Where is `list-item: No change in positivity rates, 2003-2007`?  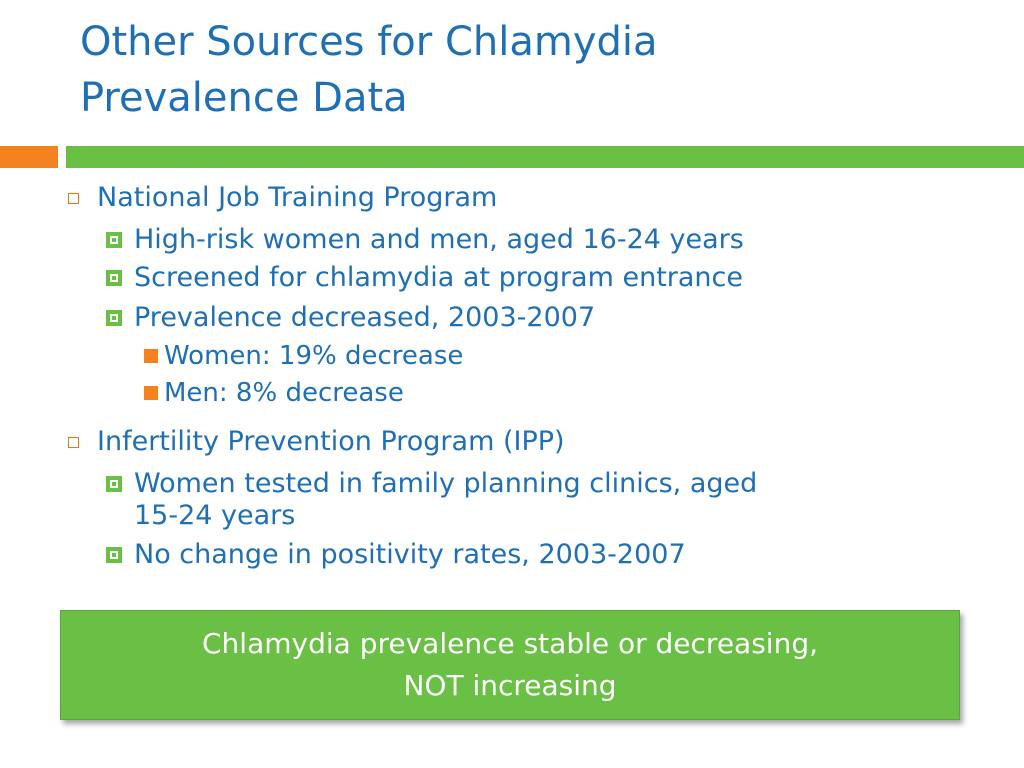 list-item: No change in positivity rates, 2003-2007 is located at coordinates (410, 554).